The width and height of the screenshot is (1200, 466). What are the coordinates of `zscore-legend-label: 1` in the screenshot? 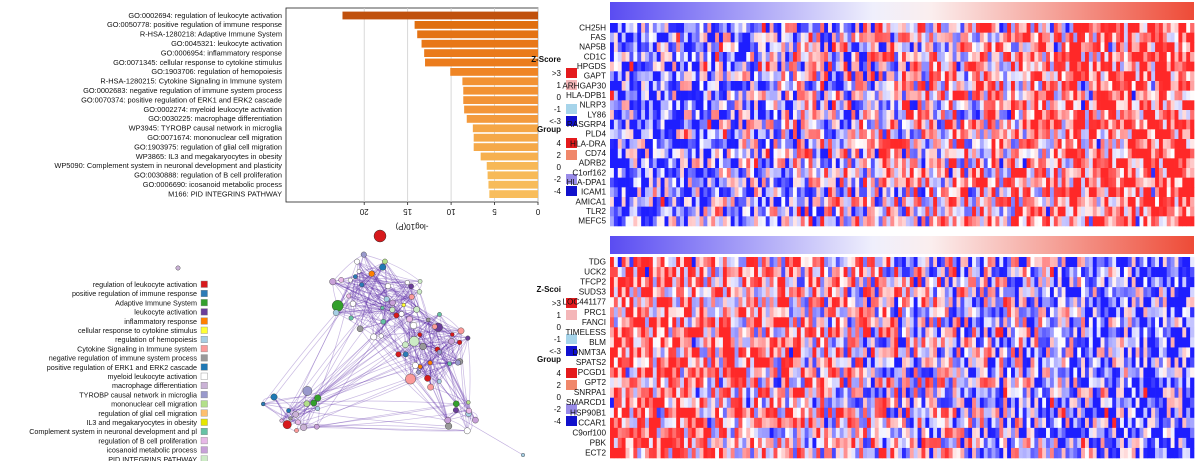 It's located at (559, 315).